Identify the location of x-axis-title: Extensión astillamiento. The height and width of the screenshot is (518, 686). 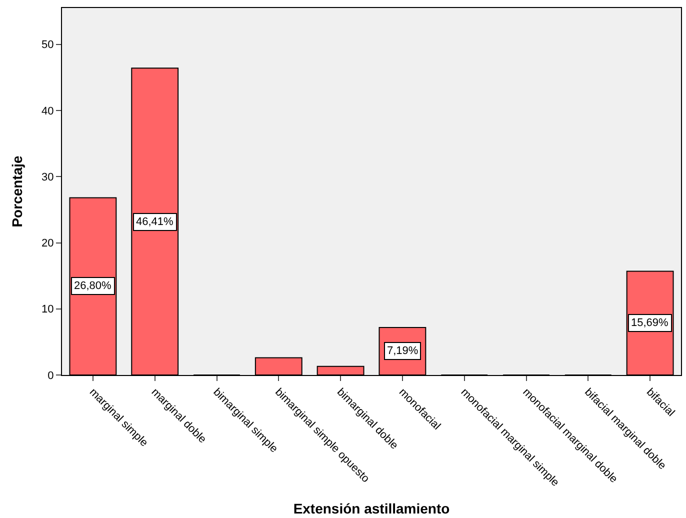
(371, 508).